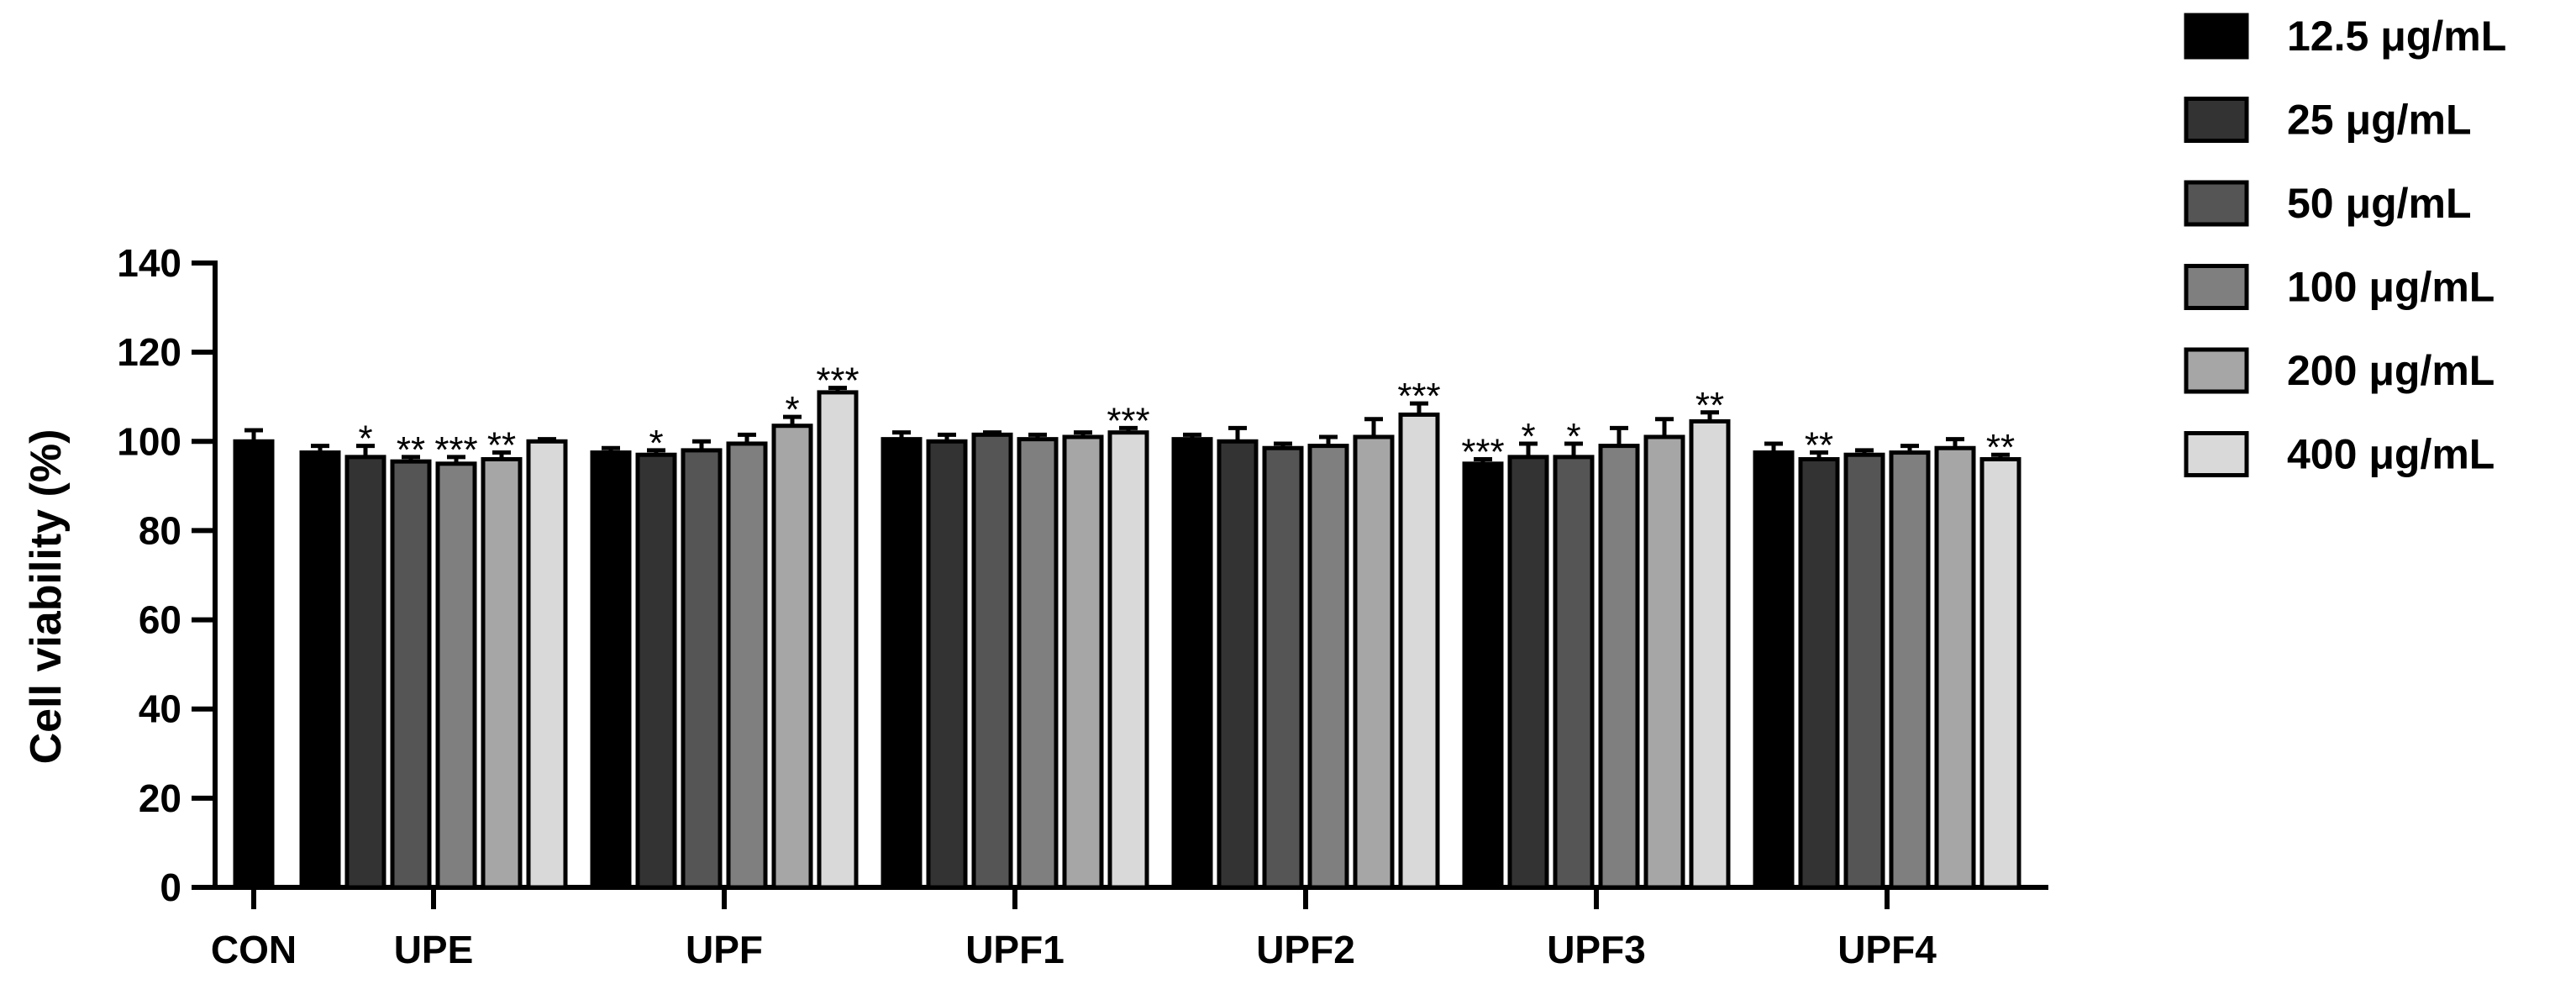 The height and width of the screenshot is (984, 2576). What do you see at coordinates (1596, 949) in the screenshot?
I see `x-tick-label: UPF3` at bounding box center [1596, 949].